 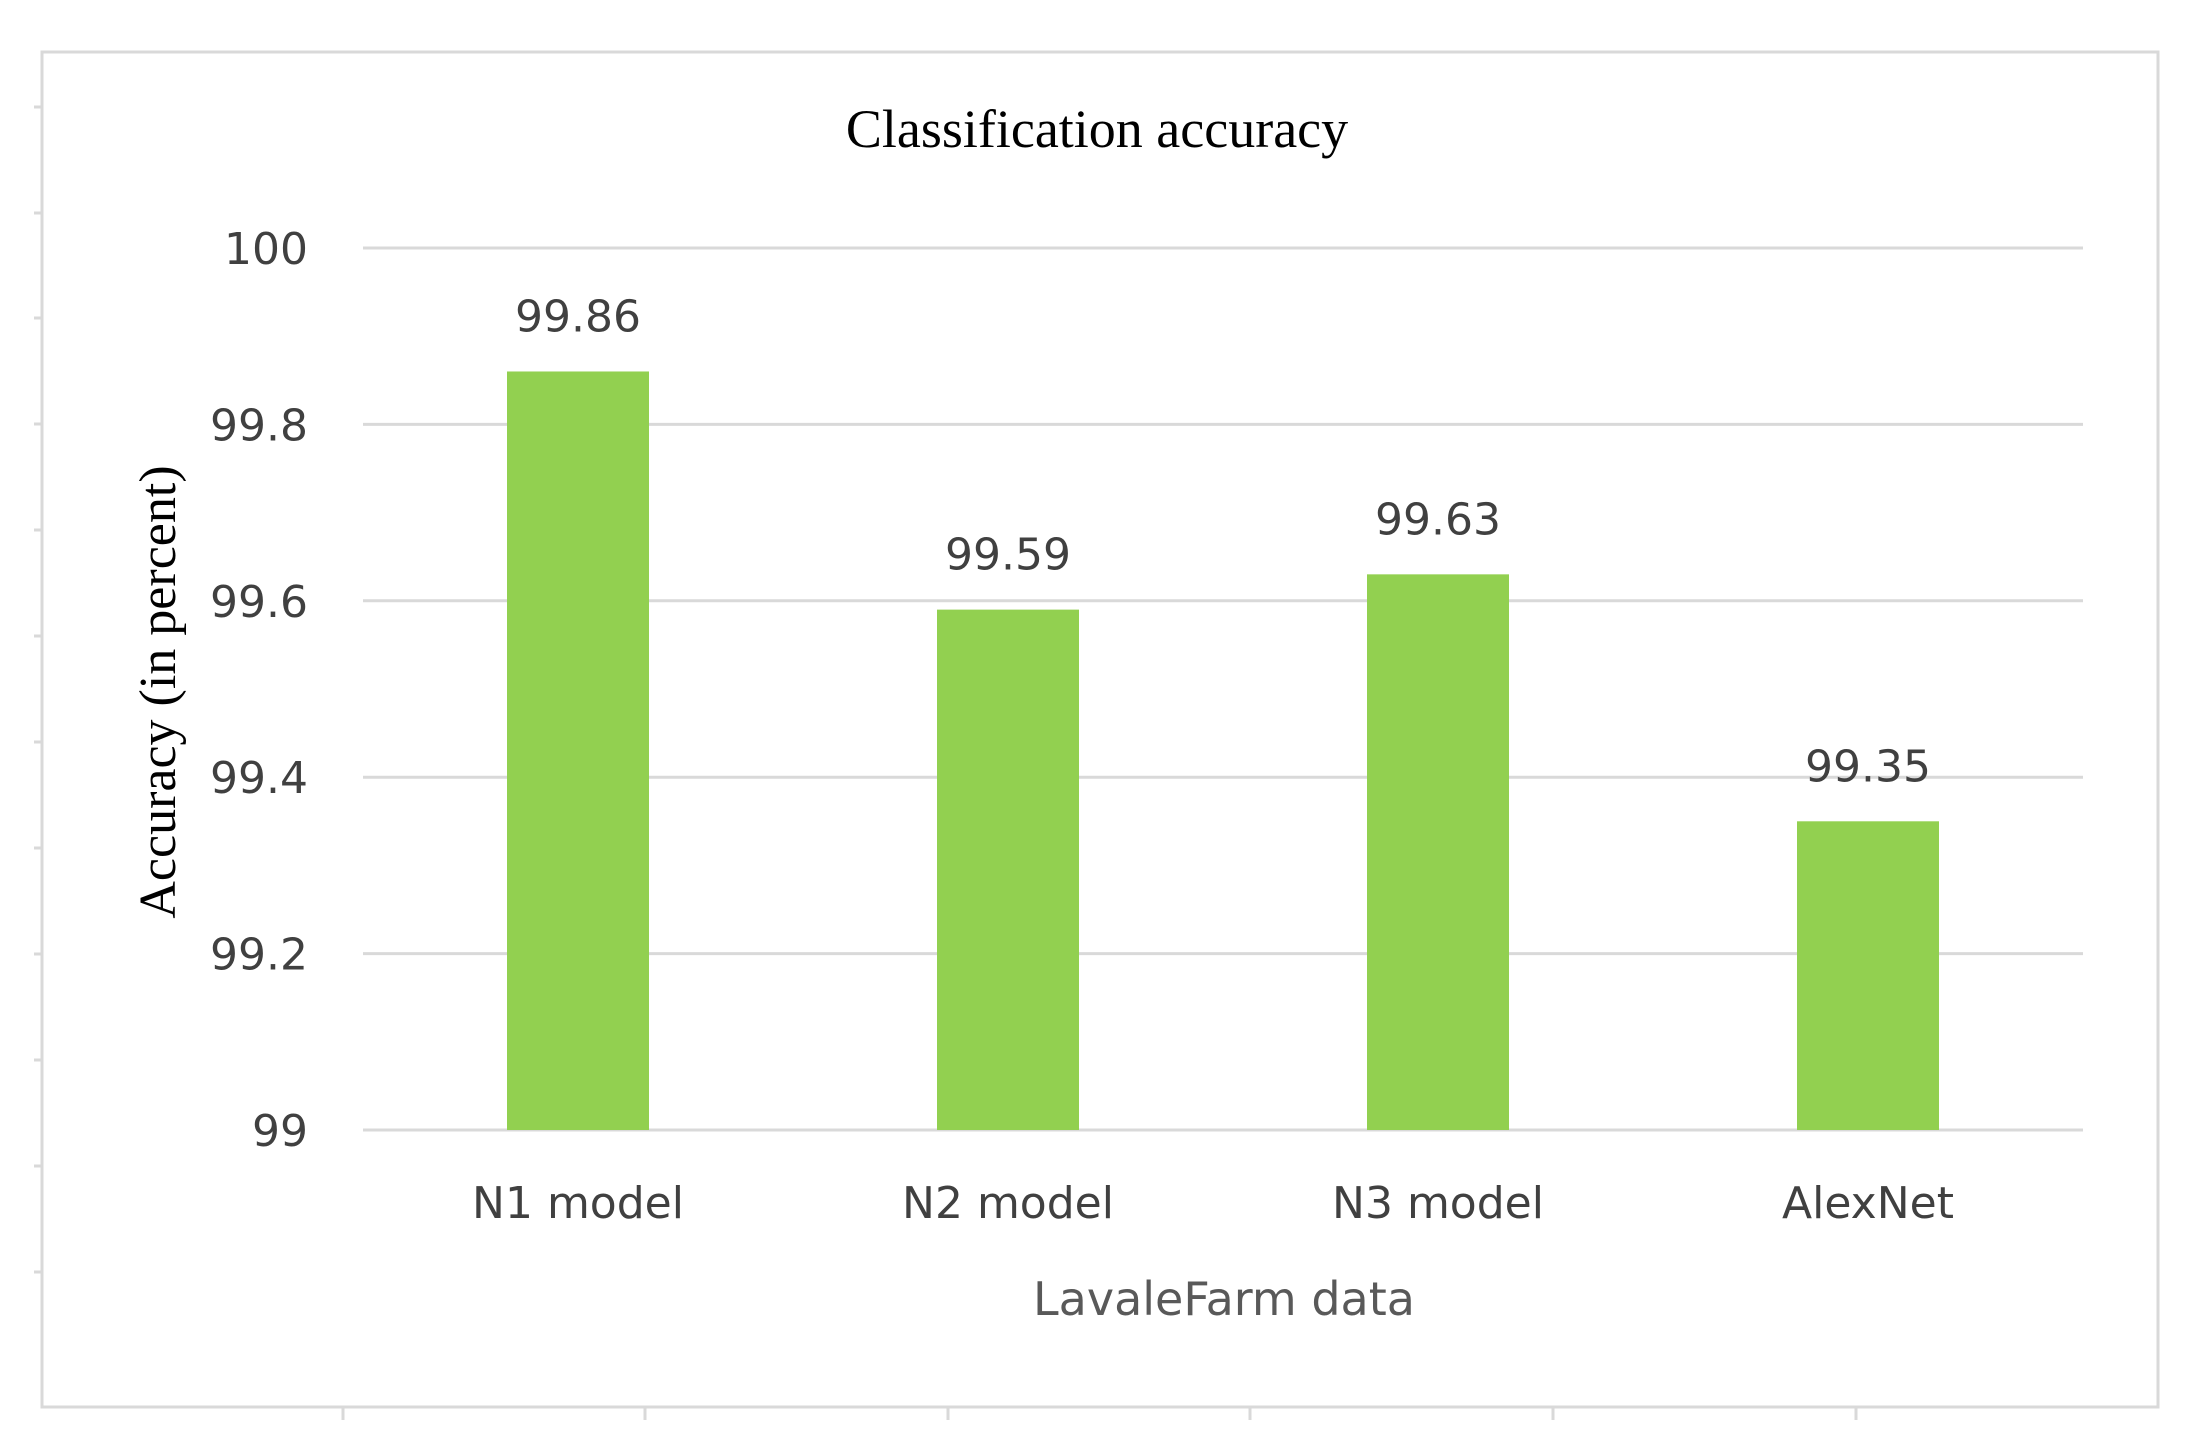 What do you see at coordinates (1097, 129) in the screenshot?
I see `chart-title: Classification accuracy` at bounding box center [1097, 129].